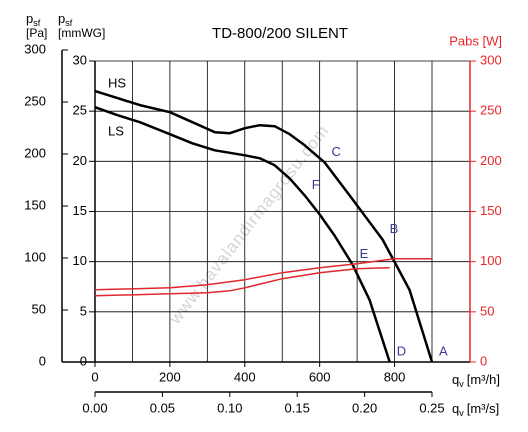 This screenshot has width=528, height=432. I want to click on y-tick-label: 25, so click(80, 110).